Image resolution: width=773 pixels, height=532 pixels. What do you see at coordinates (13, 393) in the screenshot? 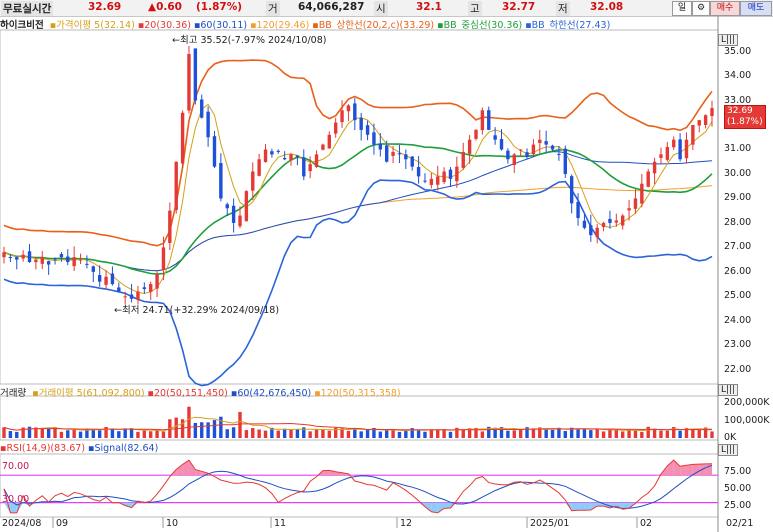
I see `volume-name: 거래량` at bounding box center [13, 393].